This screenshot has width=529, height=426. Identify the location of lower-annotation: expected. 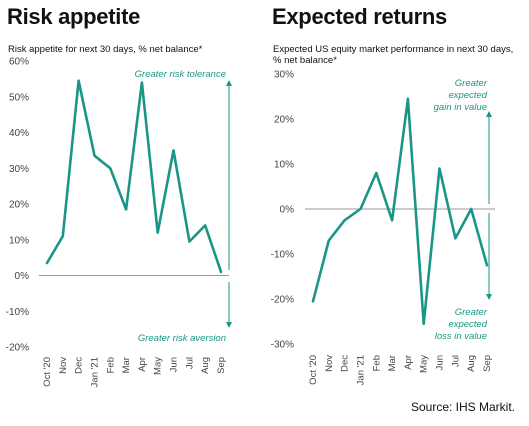
(467, 324).